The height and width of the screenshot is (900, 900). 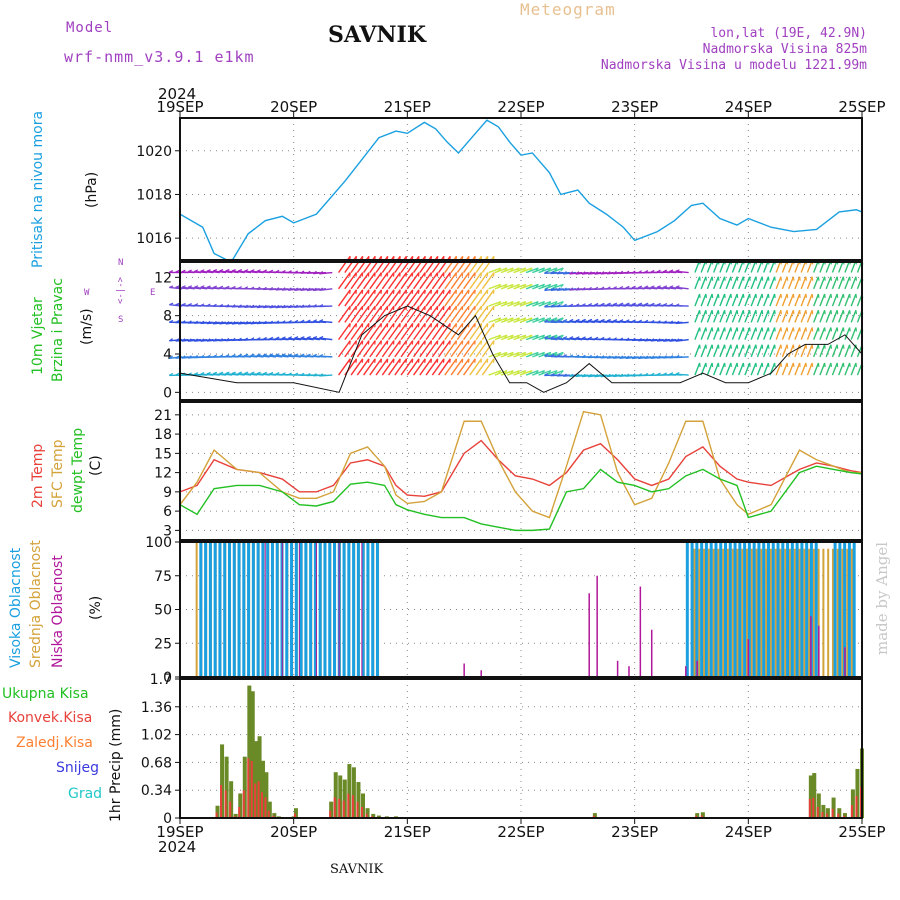 I want to click on hail-label: Grad, so click(x=85, y=794).